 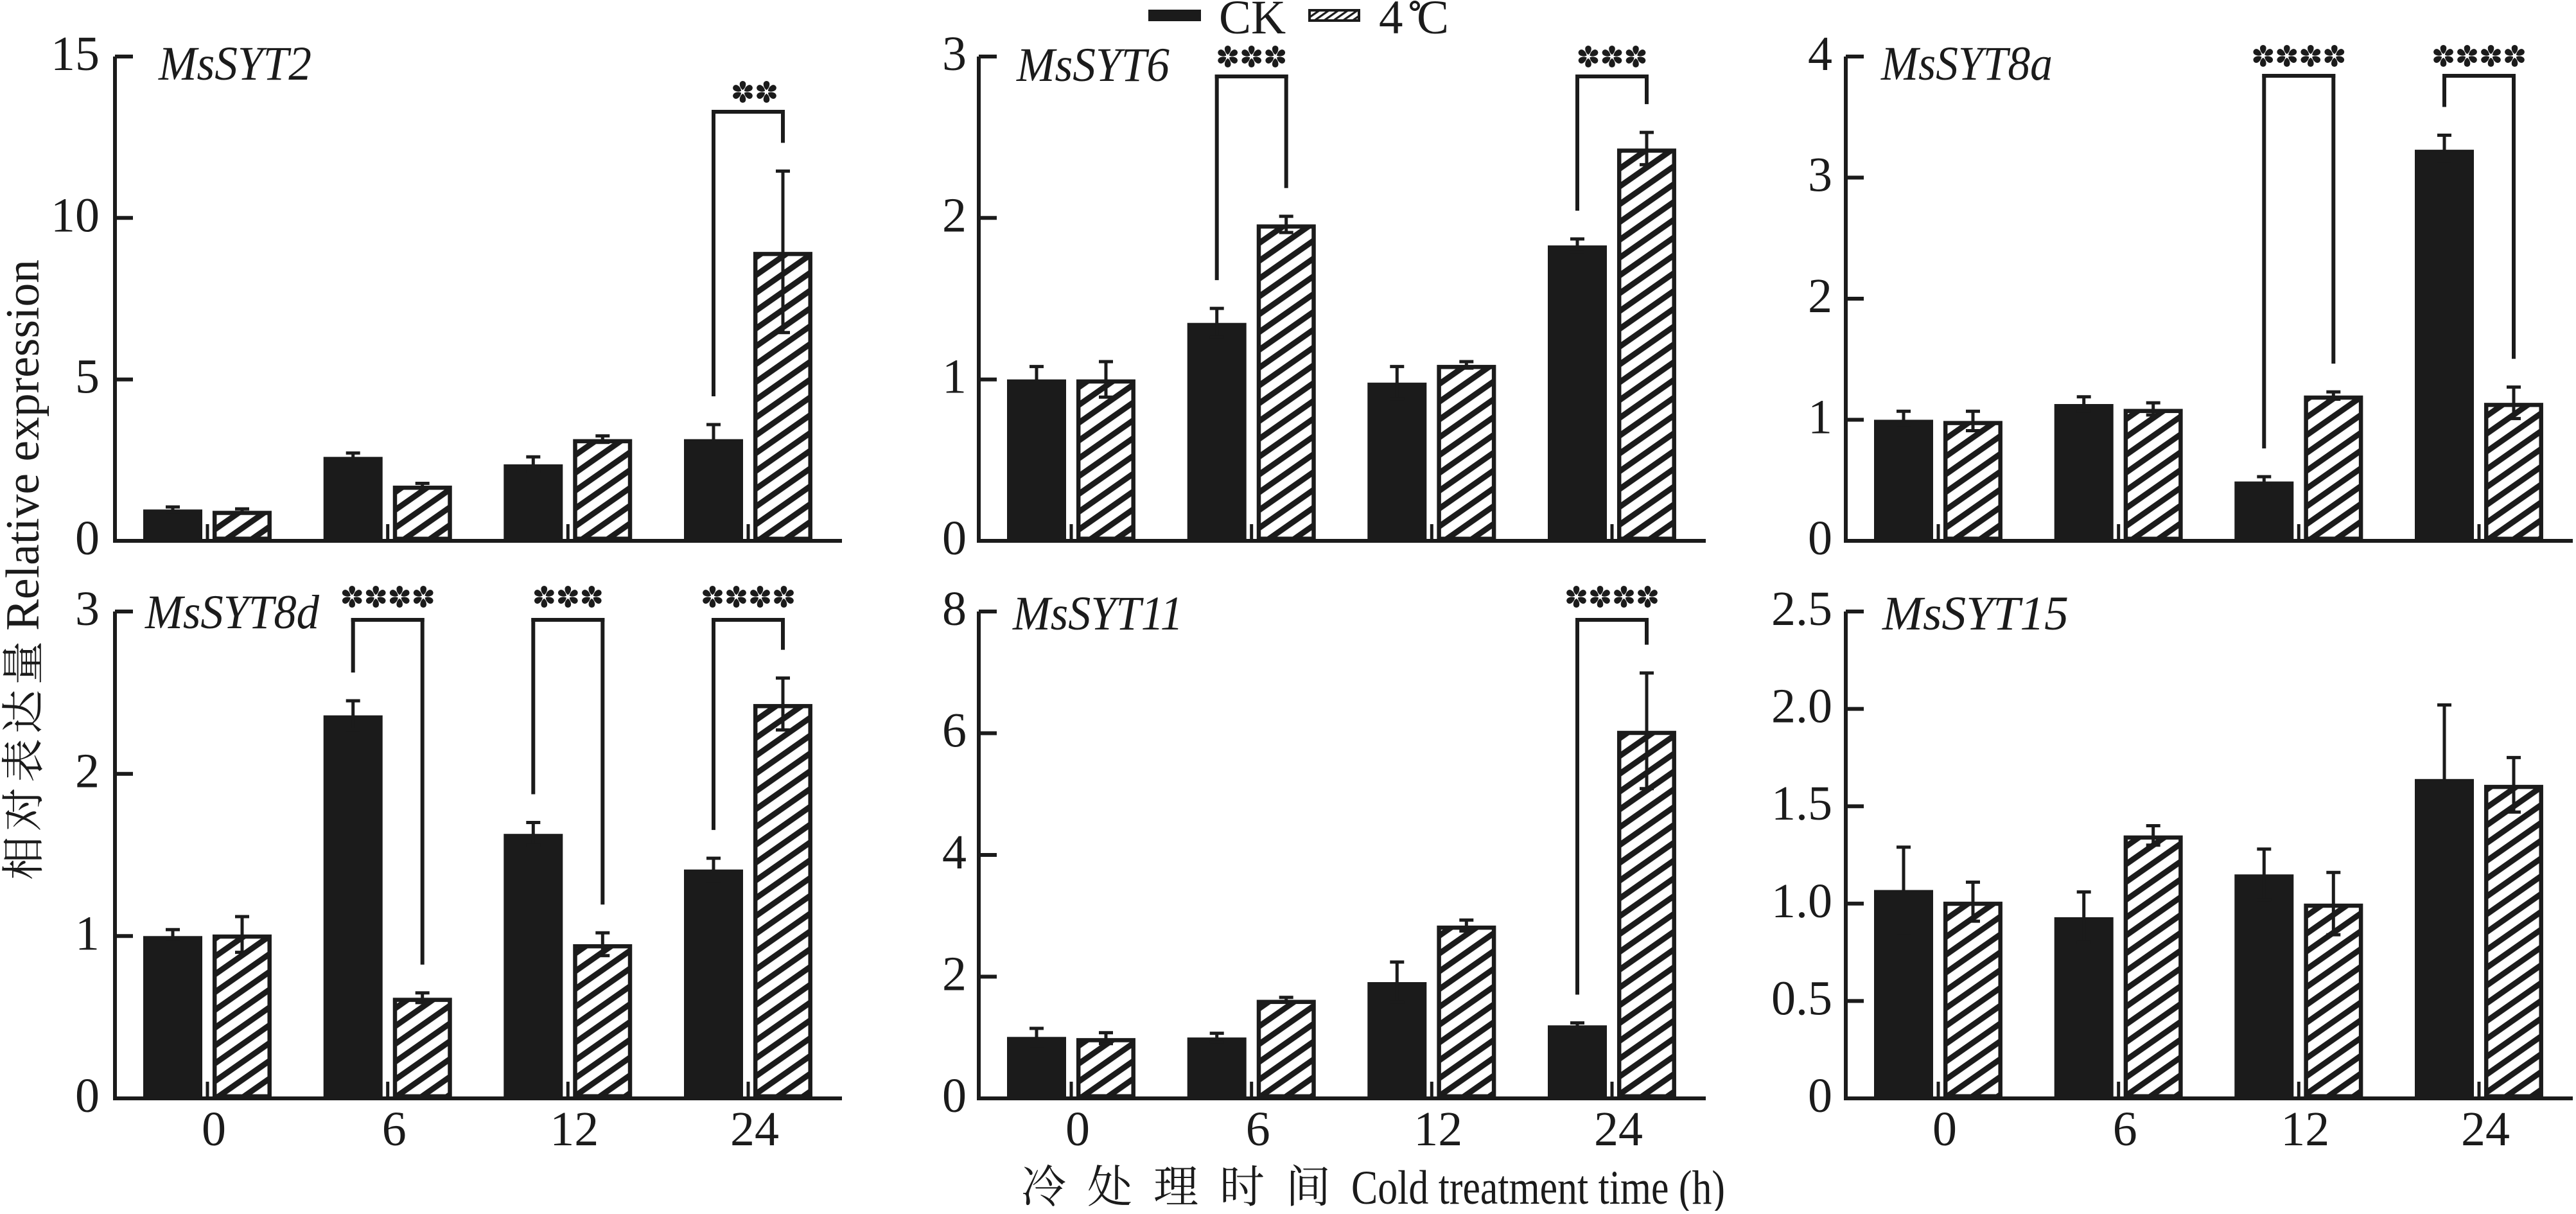 What do you see at coordinates (87, 377) in the screenshot?
I see `svg-text: 5` at bounding box center [87, 377].